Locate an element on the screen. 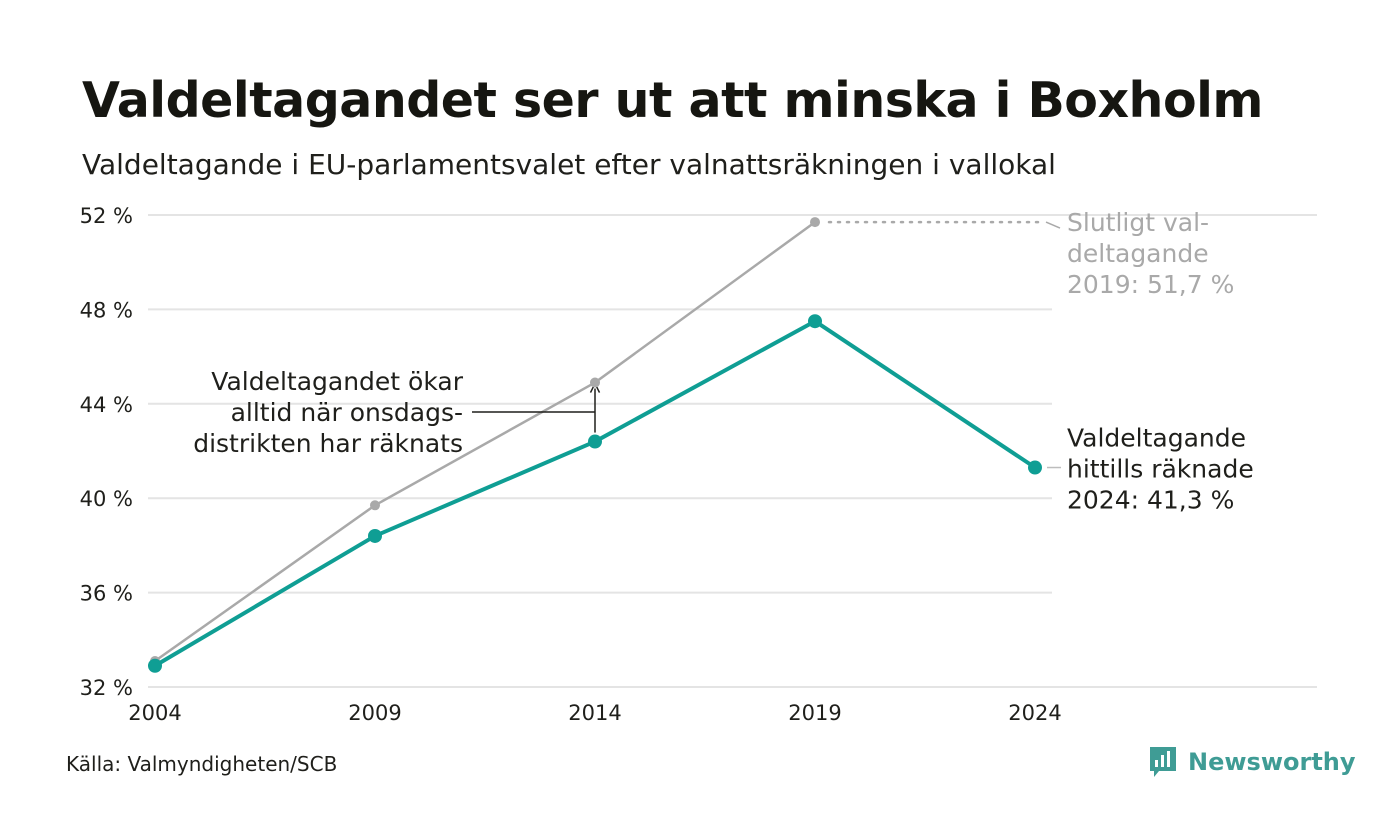 The width and height of the screenshot is (1400, 840). y-tick-label: 36 % is located at coordinates (106, 594).